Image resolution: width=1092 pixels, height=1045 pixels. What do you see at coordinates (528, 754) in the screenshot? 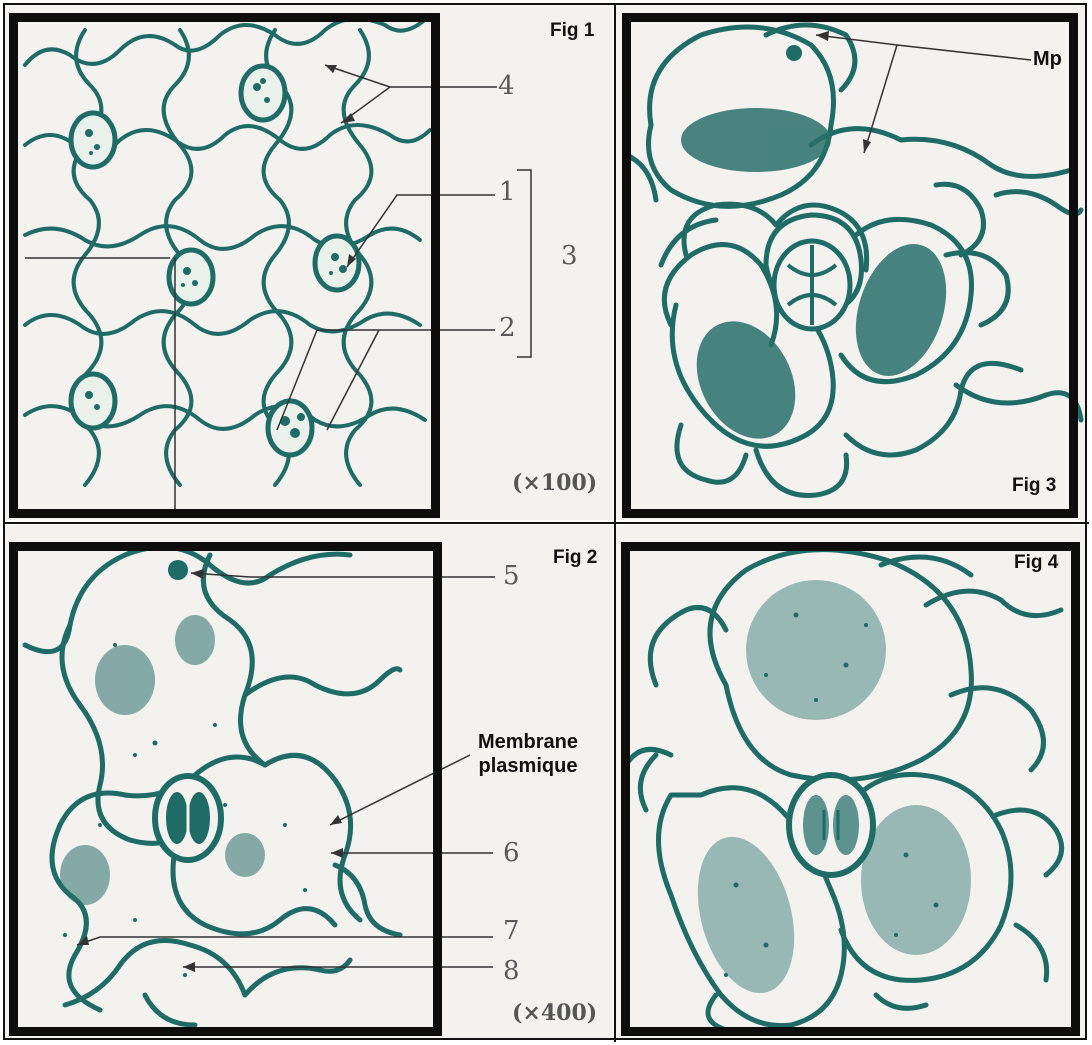
I see `fig2-membrane-label: Membrane plasmique` at bounding box center [528, 754].